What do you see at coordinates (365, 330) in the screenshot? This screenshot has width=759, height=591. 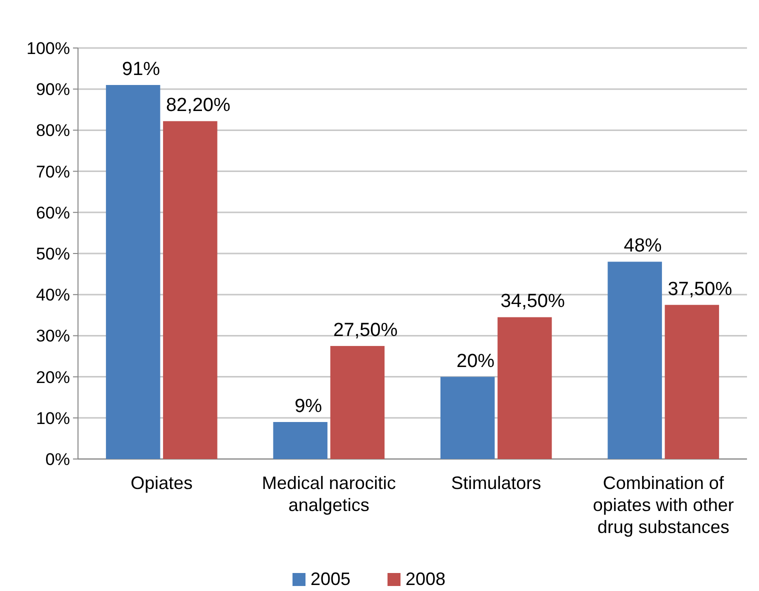 I see `data-label: 27,50%` at bounding box center [365, 330].